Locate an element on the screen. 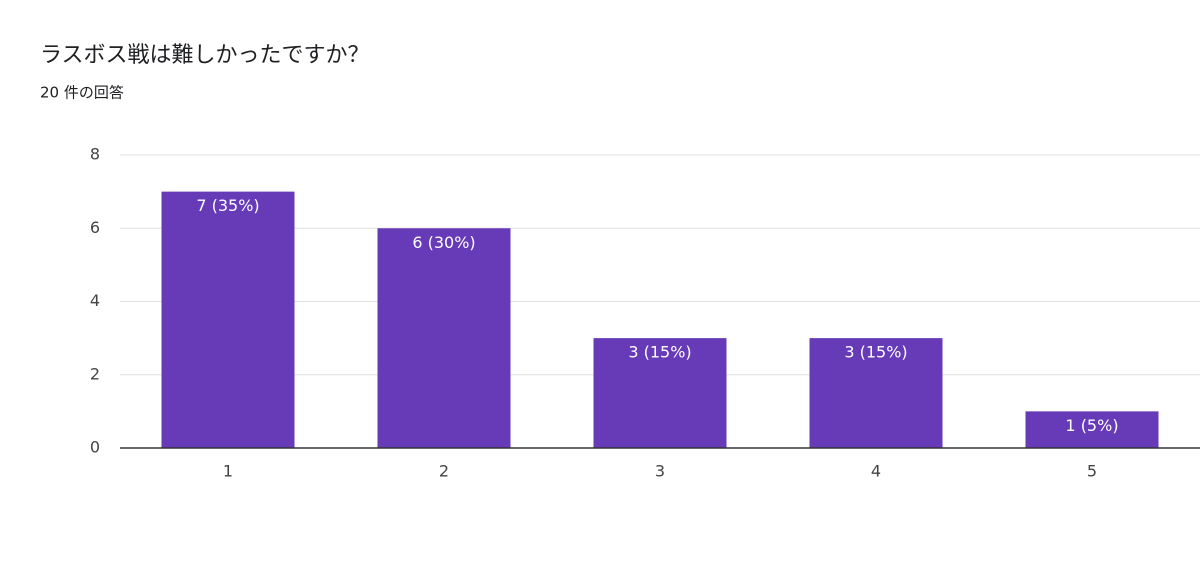  y-tick-label: 4 is located at coordinates (95, 300).